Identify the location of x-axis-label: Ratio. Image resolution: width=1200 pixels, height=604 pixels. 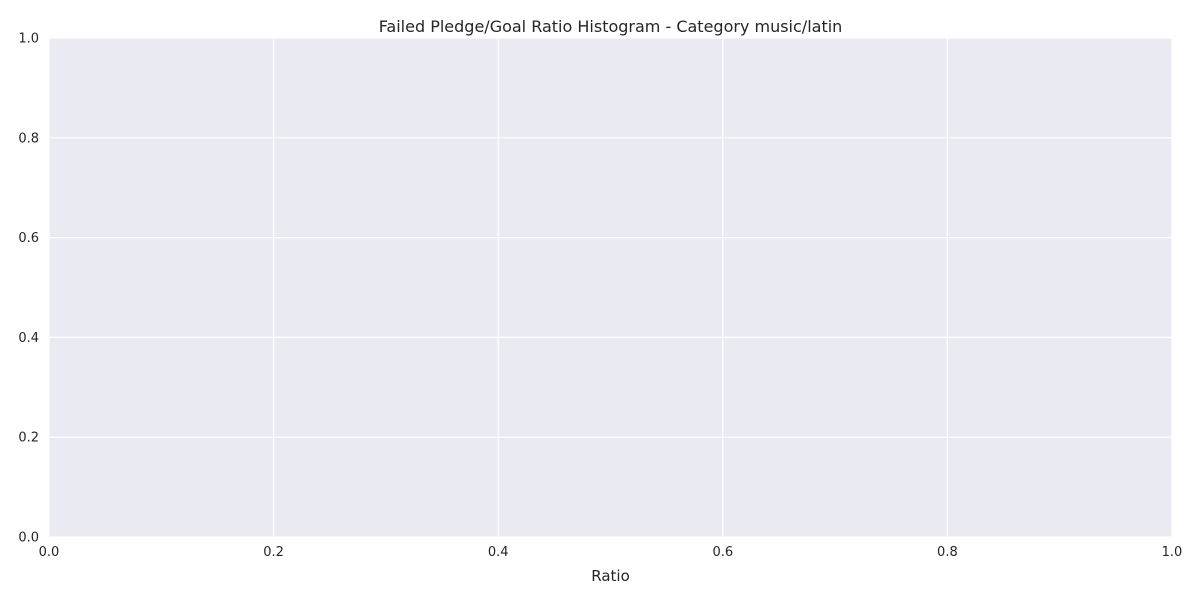
(610, 576).